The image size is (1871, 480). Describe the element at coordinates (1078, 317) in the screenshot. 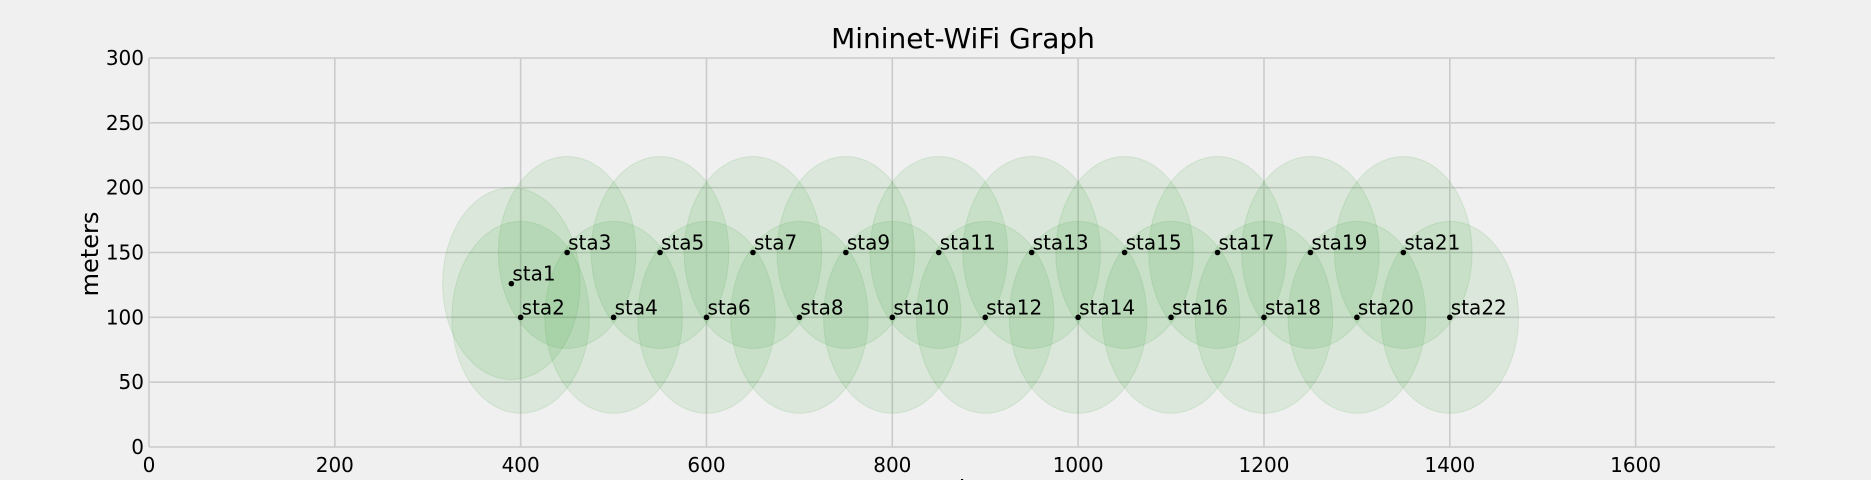

I see `station-point-sta14` at that location.